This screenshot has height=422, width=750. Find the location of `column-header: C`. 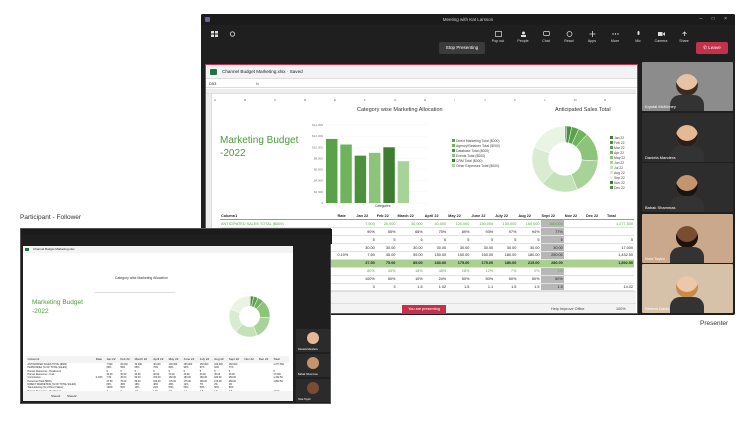

column-header: C is located at coordinates (275, 100).